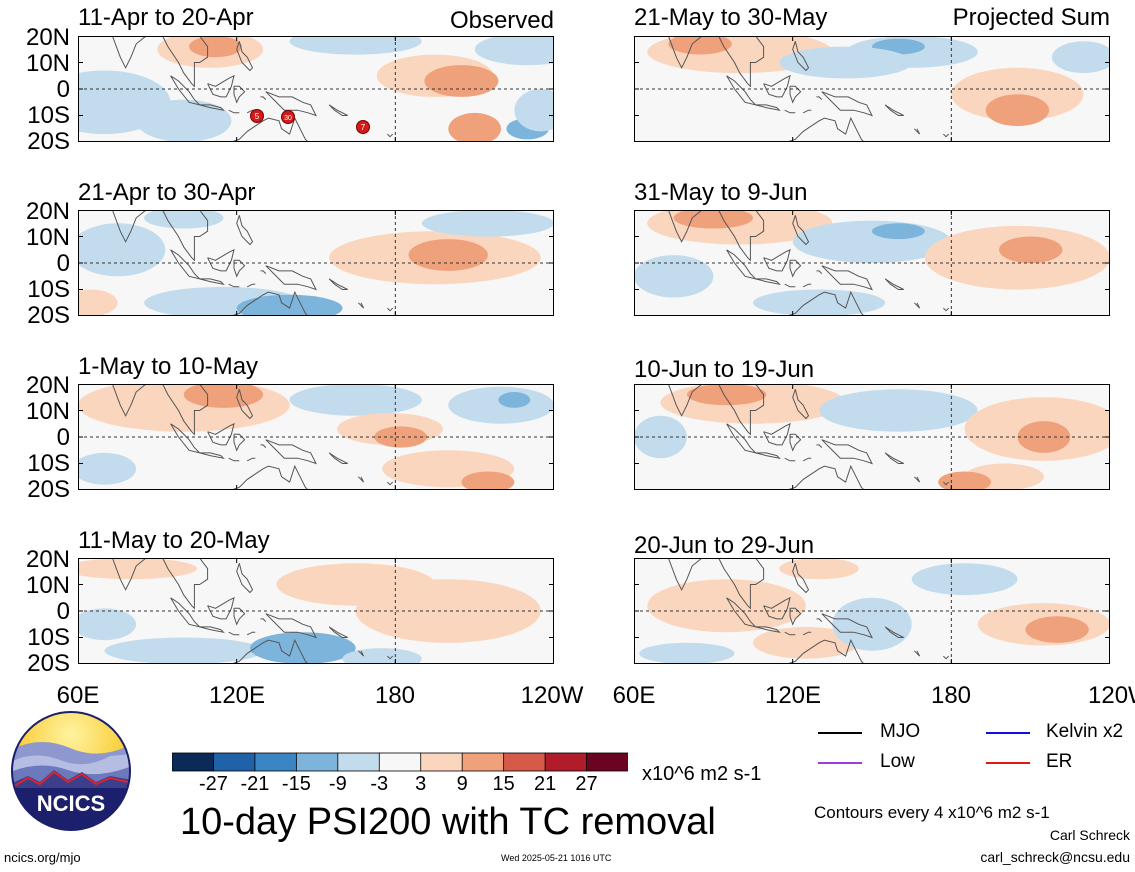 This screenshot has width=1135, height=872. What do you see at coordinates (872, 263) in the screenshot?
I see `map-panel-r2` at bounding box center [872, 263].